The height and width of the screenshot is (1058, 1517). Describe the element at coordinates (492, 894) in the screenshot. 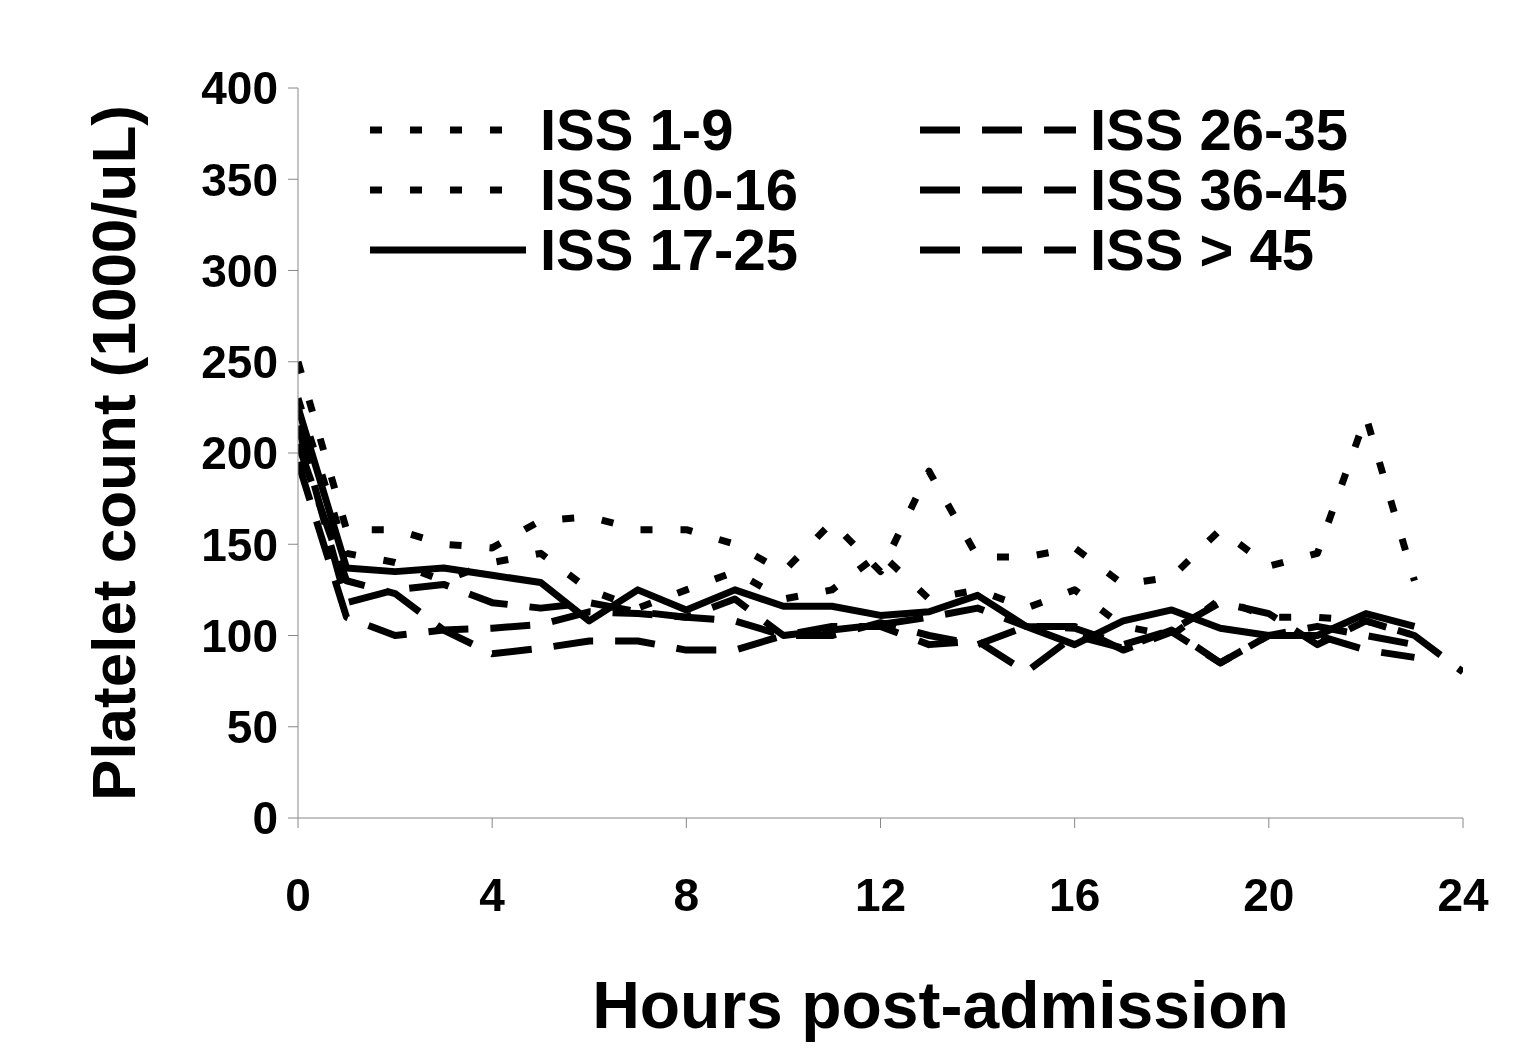

I see `x-tick-label: 4` at that location.